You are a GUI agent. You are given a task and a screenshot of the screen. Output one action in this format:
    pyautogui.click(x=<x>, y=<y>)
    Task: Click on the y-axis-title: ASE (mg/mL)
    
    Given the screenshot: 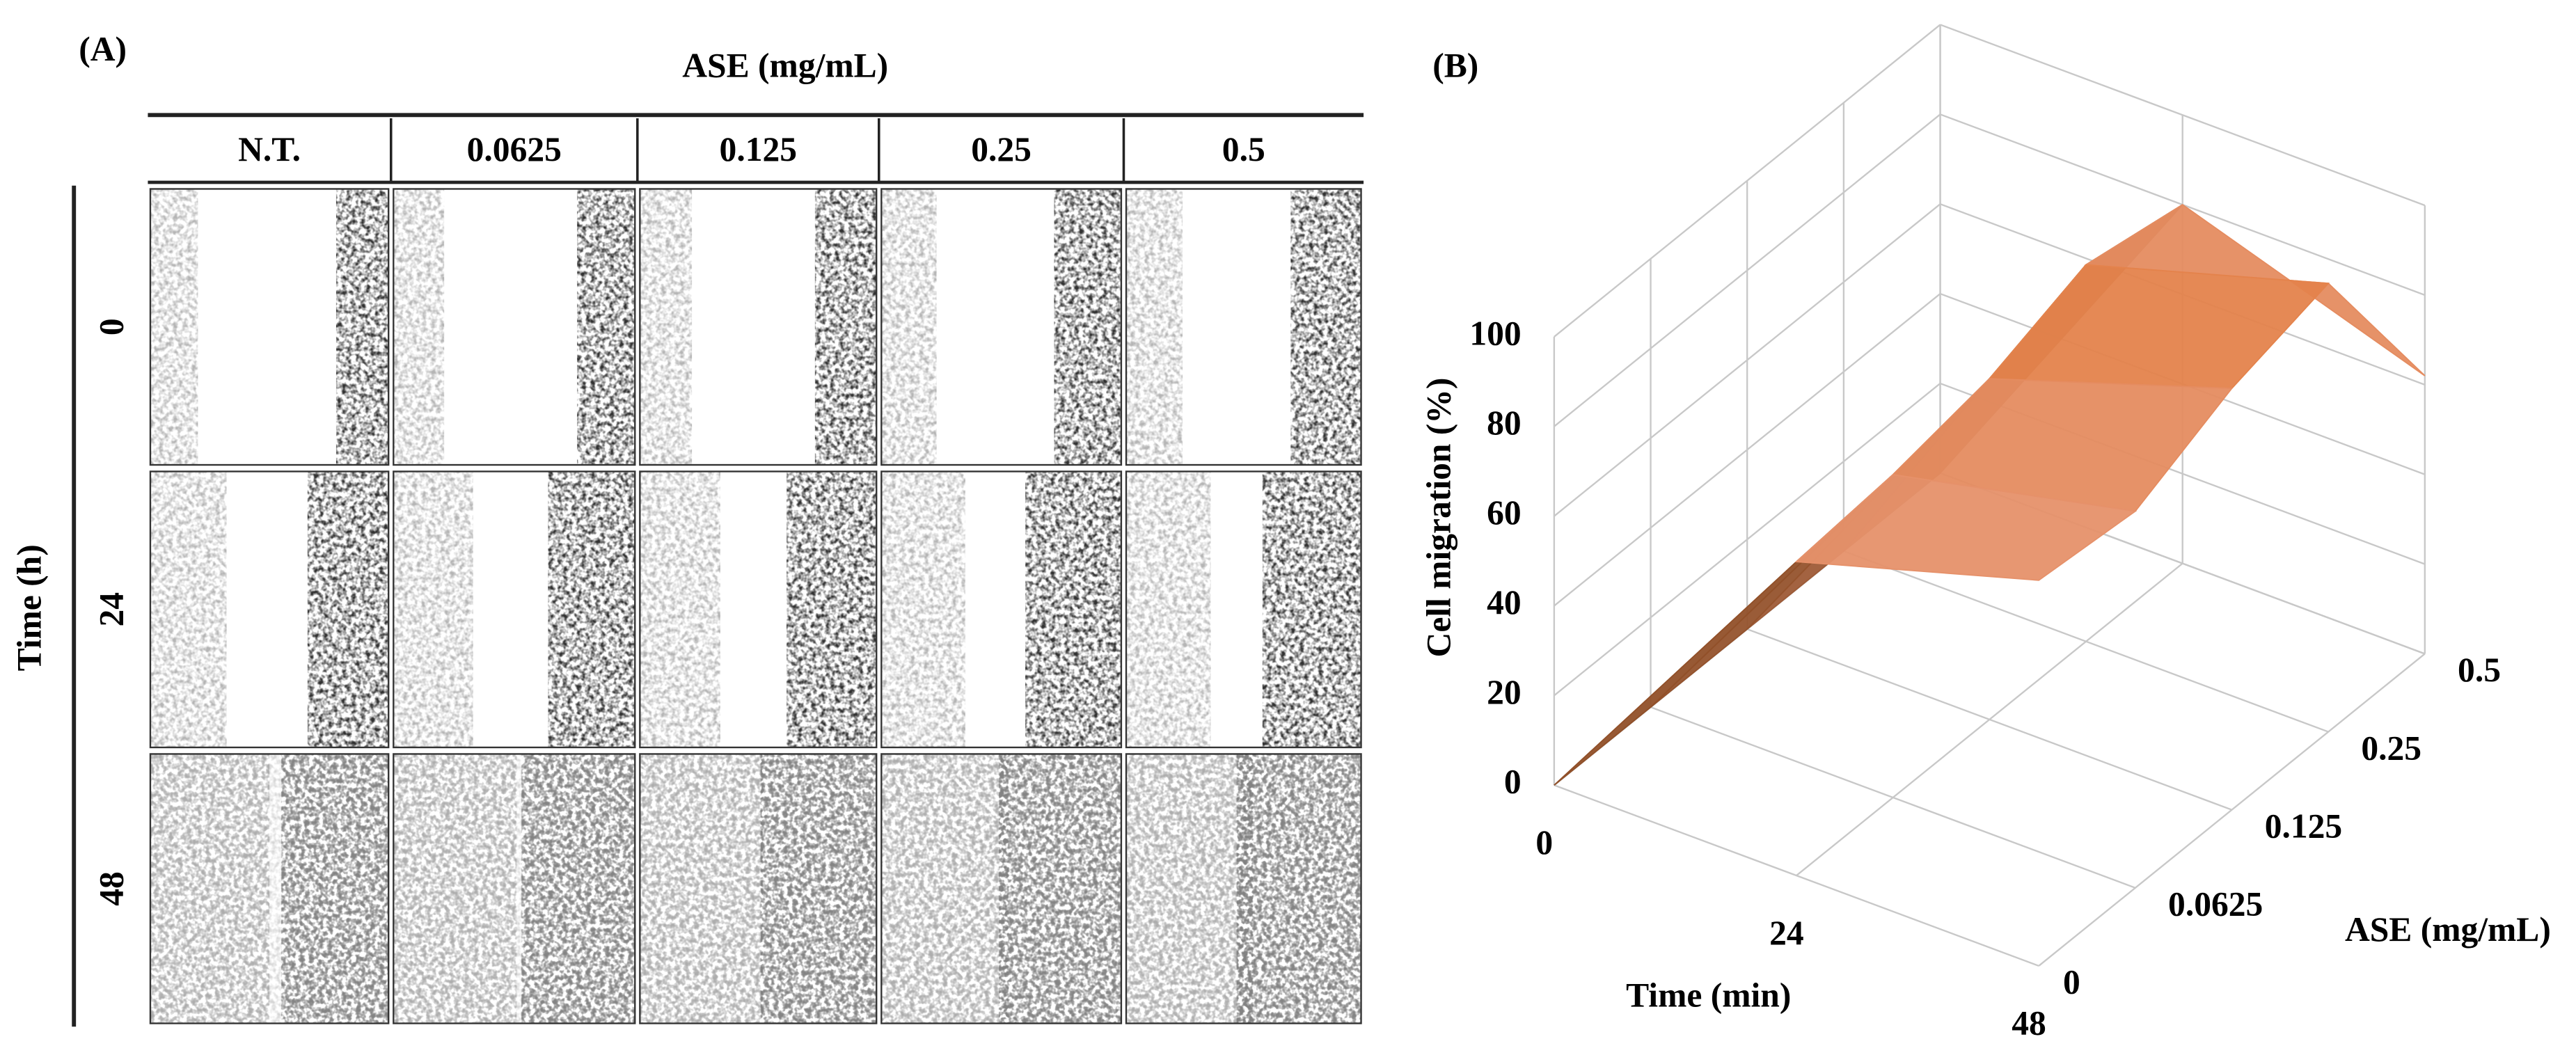 What is the action you would take?
    pyautogui.click(x=2448, y=929)
    